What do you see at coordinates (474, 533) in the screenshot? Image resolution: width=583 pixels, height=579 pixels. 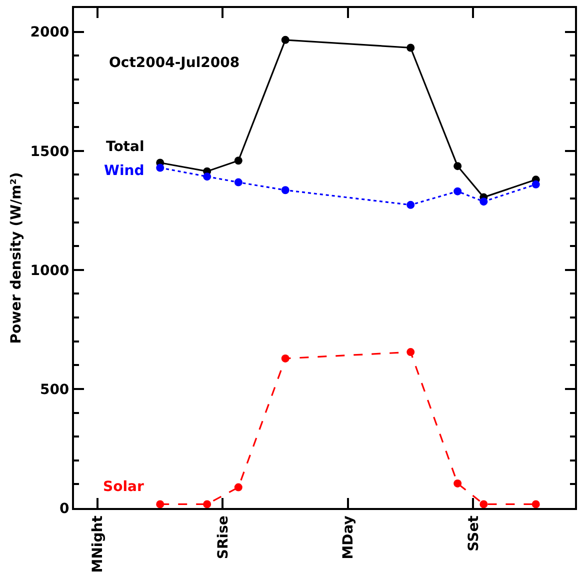 I see `x-tick-label: SSet` at bounding box center [474, 533].